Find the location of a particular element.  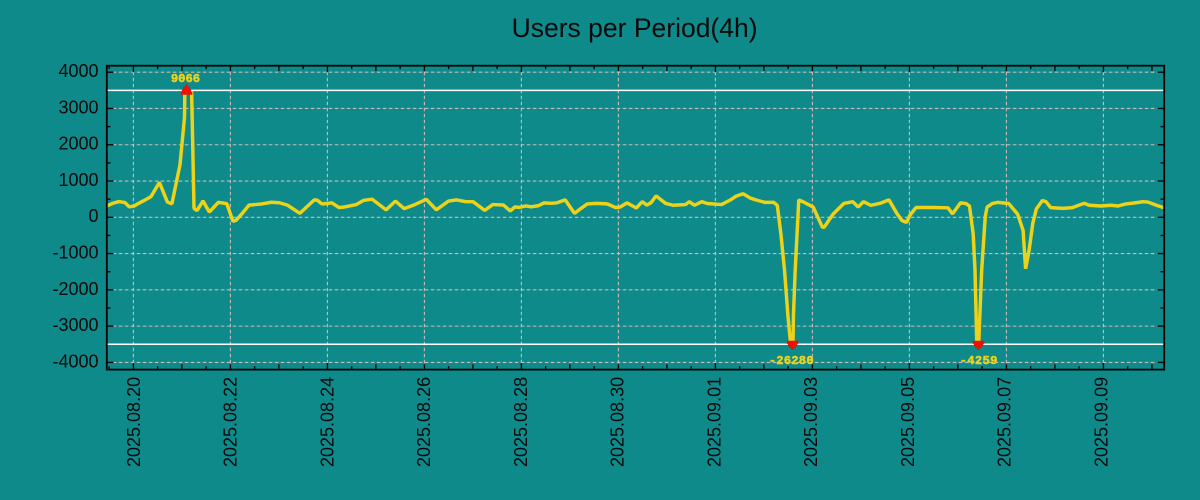

svg-text: -4000 is located at coordinates (75, 361).